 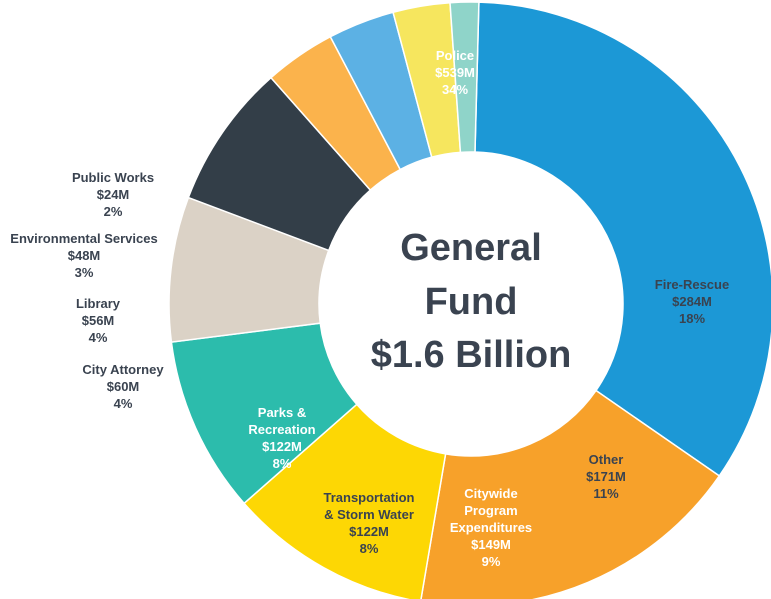 What do you see at coordinates (84, 272) in the screenshot?
I see `slice-label-8-line-2: 3%` at bounding box center [84, 272].